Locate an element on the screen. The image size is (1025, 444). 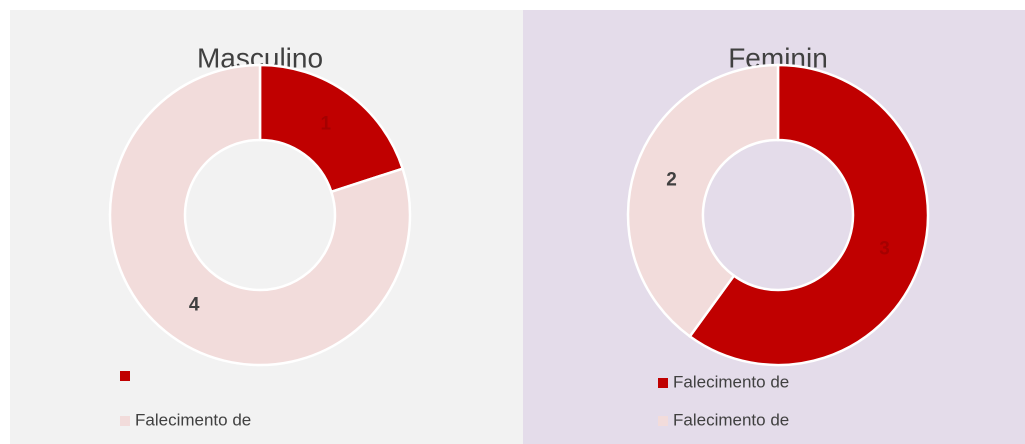
data-label: 2 is located at coordinates (671, 179).